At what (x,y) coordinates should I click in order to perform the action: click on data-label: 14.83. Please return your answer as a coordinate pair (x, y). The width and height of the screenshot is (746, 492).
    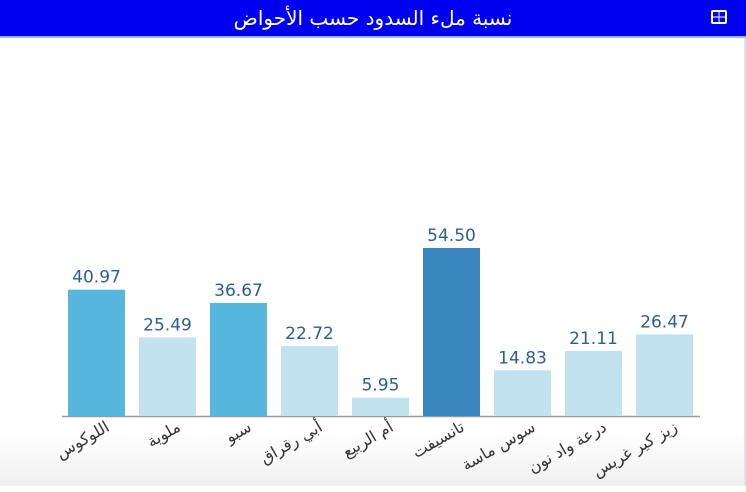
    Looking at the image, I should click on (522, 358).